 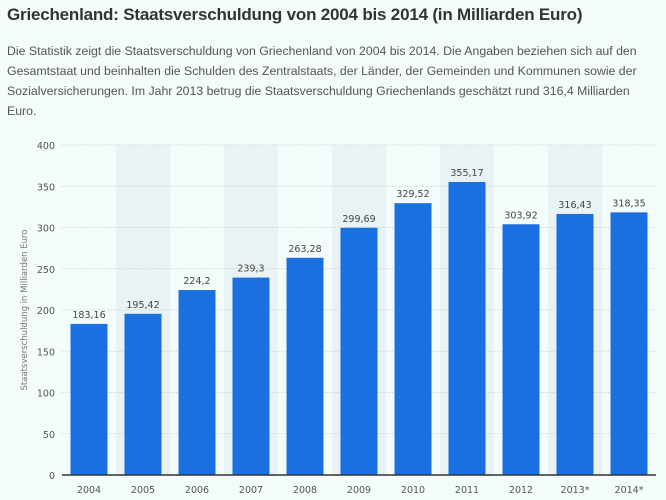 What do you see at coordinates (46, 394) in the screenshot?
I see `y-tick-label: 100` at bounding box center [46, 394].